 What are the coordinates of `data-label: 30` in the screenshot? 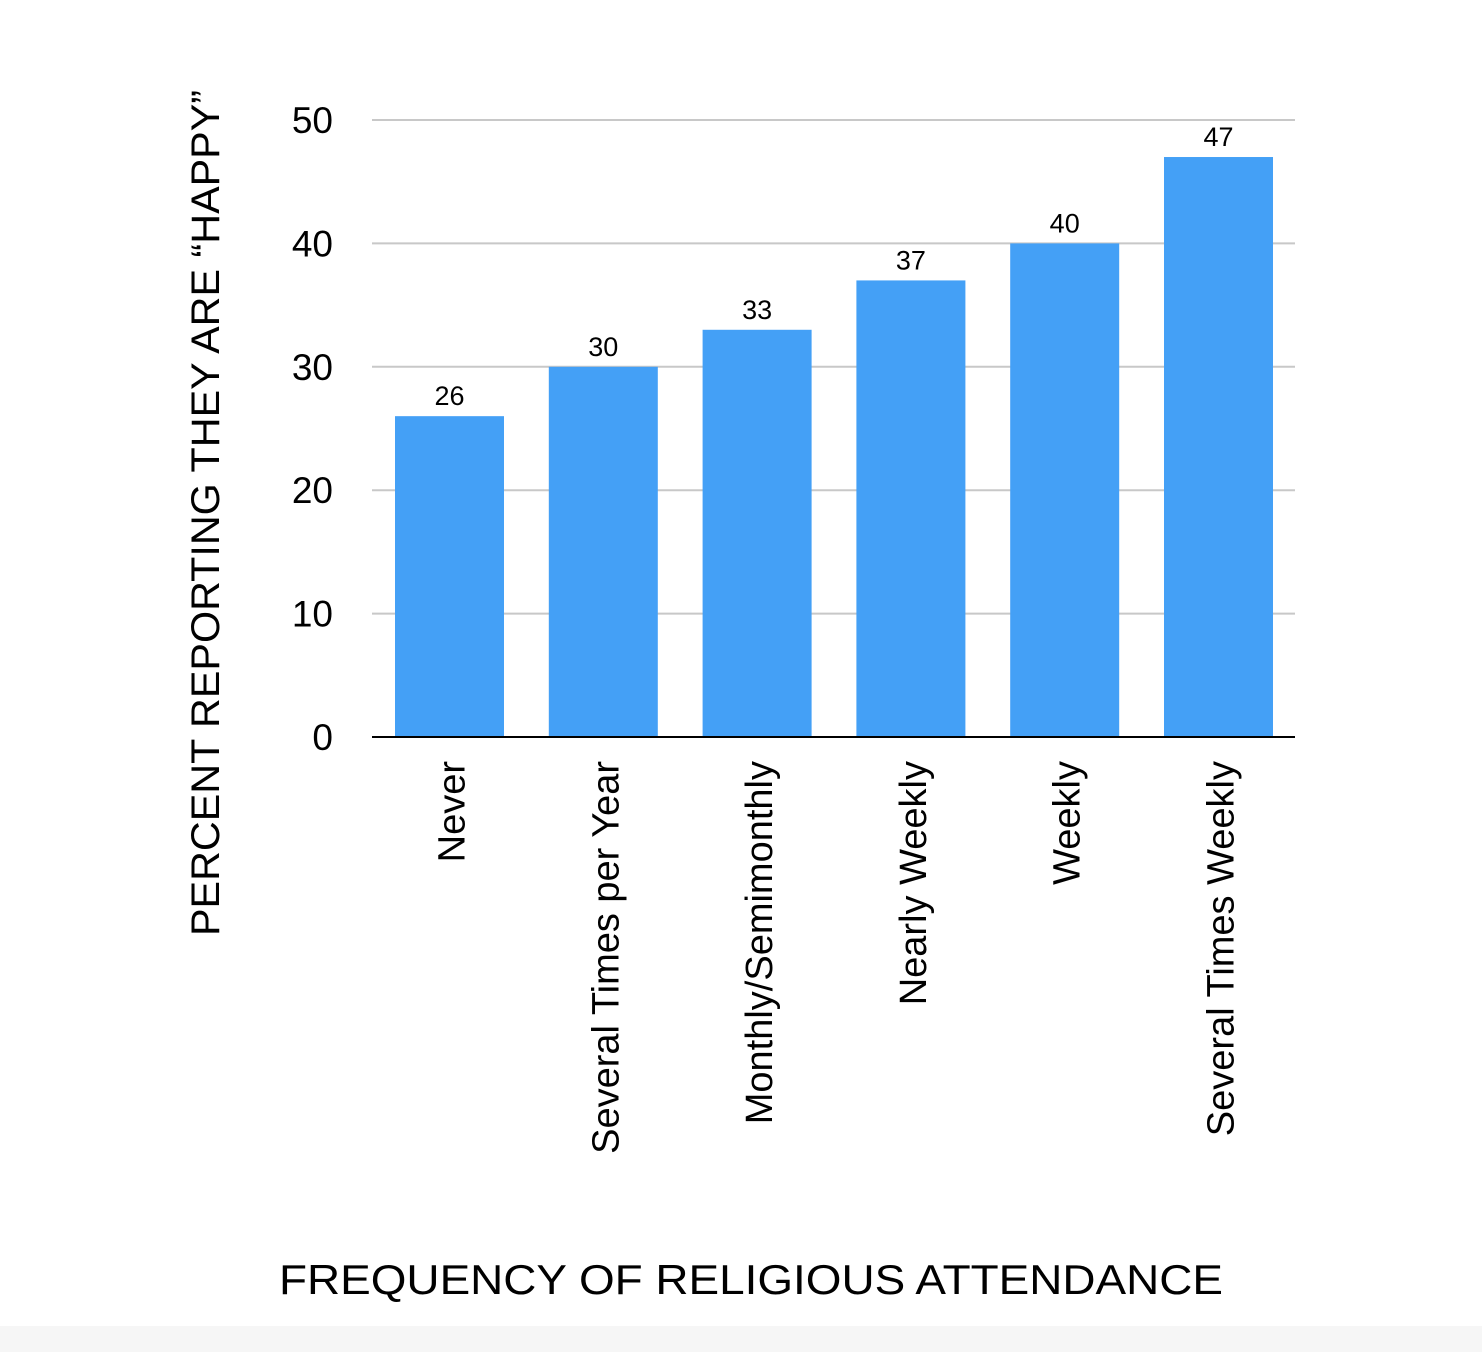 It's located at (603, 347).